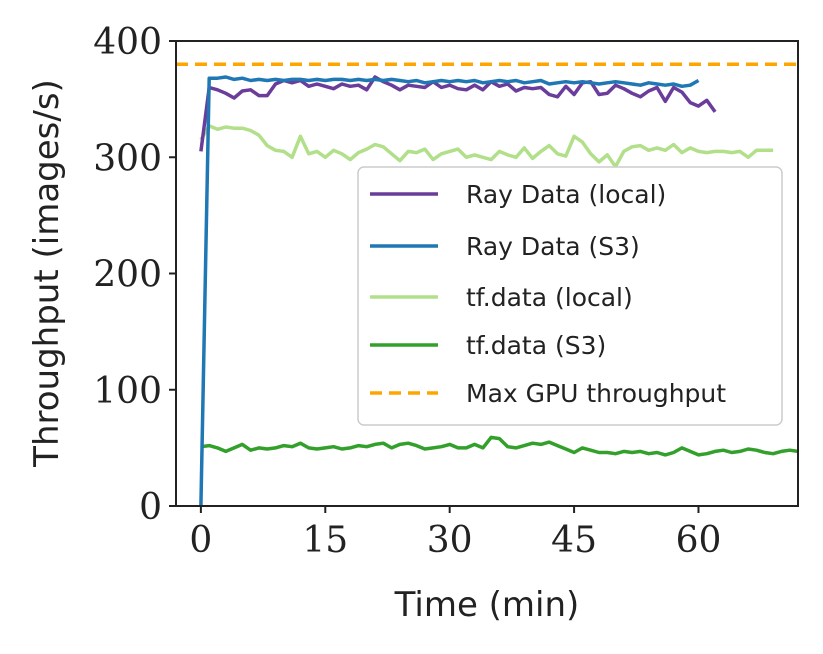 Image resolution: width=823 pixels, height=654 pixels. Describe the element at coordinates (487, 605) in the screenshot. I see `x-axis-label: Time (min)` at that location.